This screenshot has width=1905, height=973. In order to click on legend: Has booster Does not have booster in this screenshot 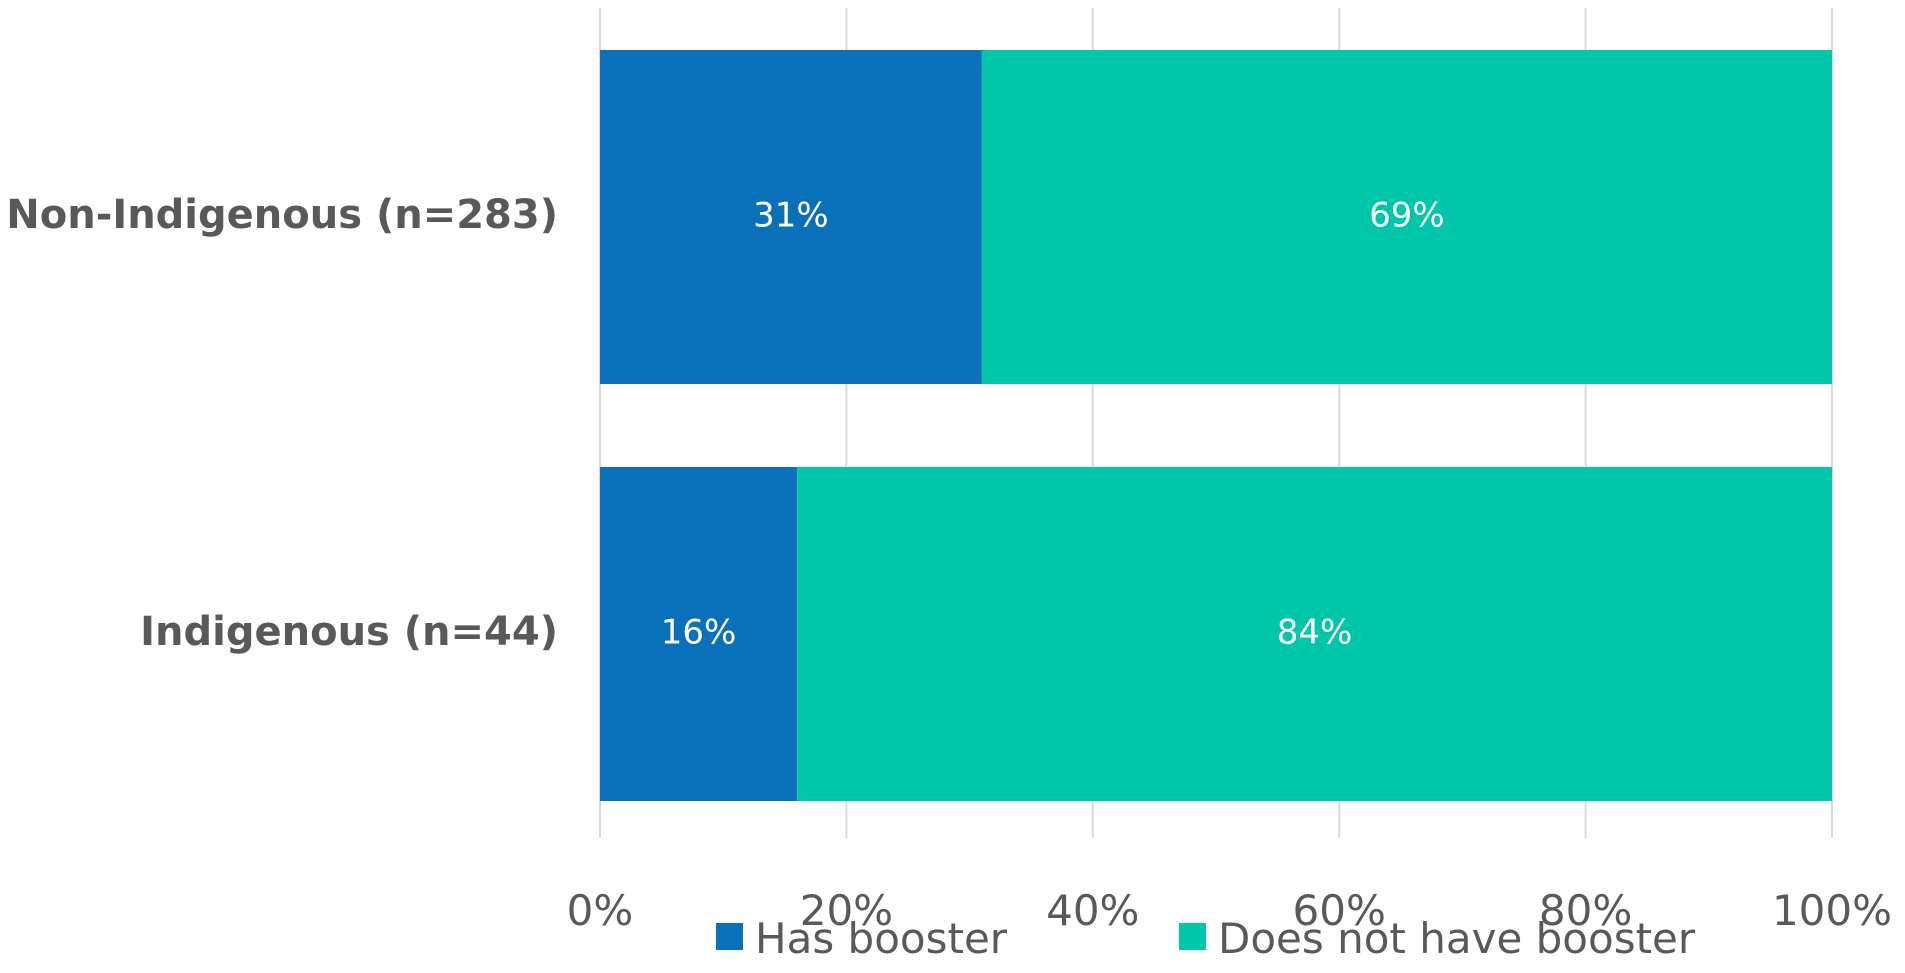, I will do `click(1206, 938)`.